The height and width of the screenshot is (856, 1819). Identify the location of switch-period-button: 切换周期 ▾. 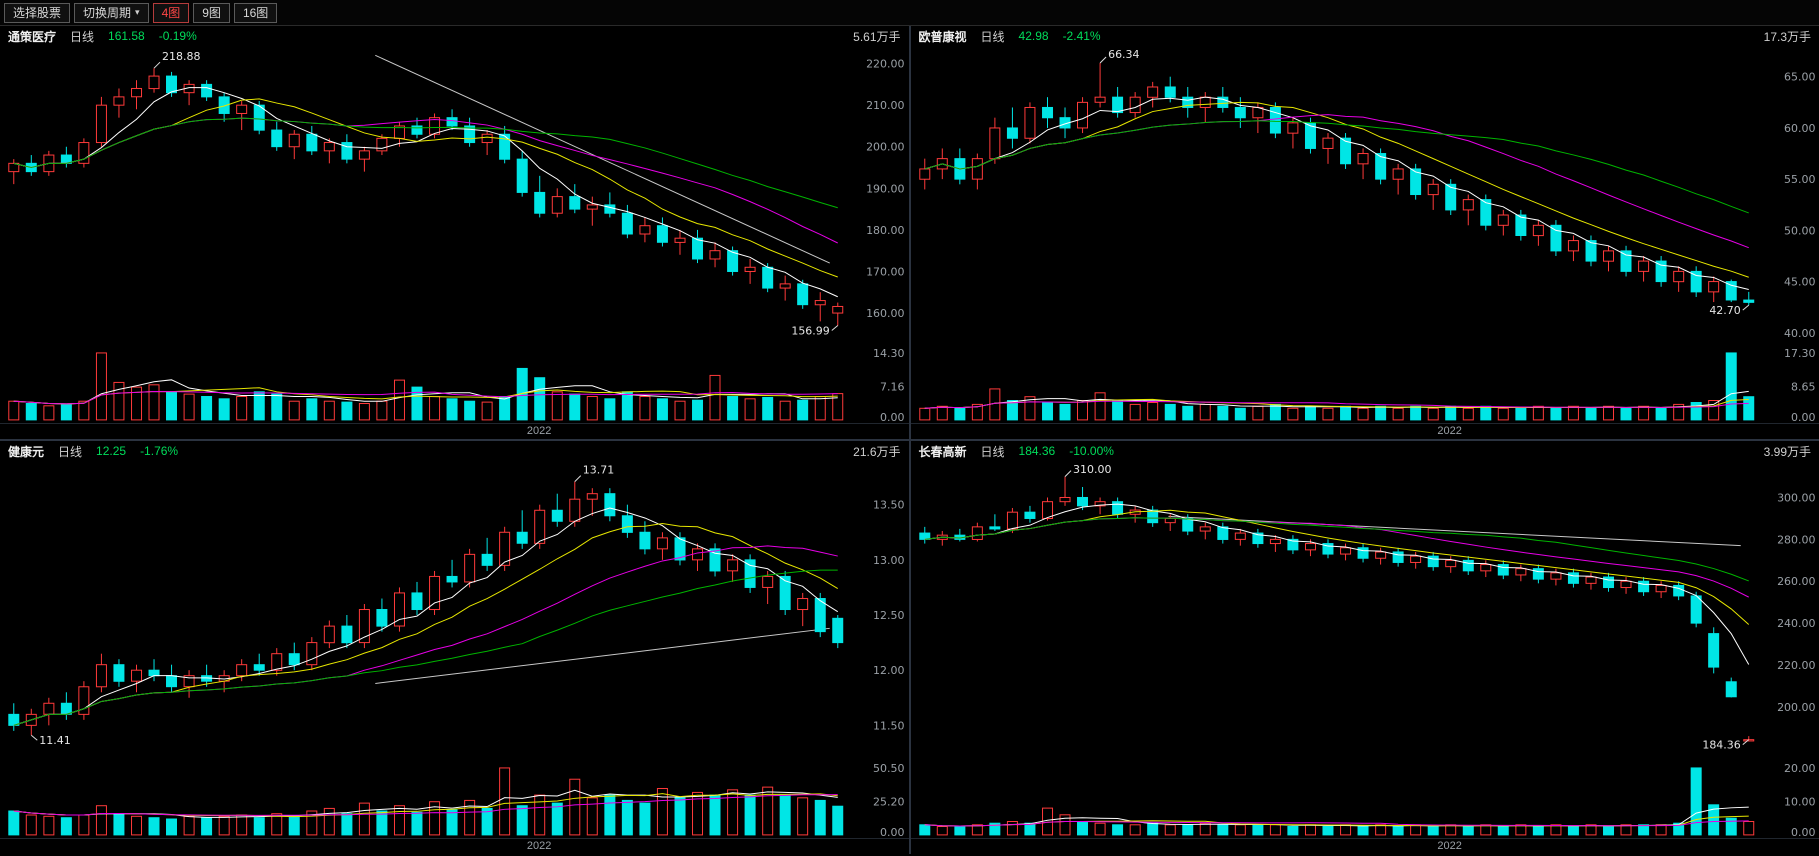
(111, 12).